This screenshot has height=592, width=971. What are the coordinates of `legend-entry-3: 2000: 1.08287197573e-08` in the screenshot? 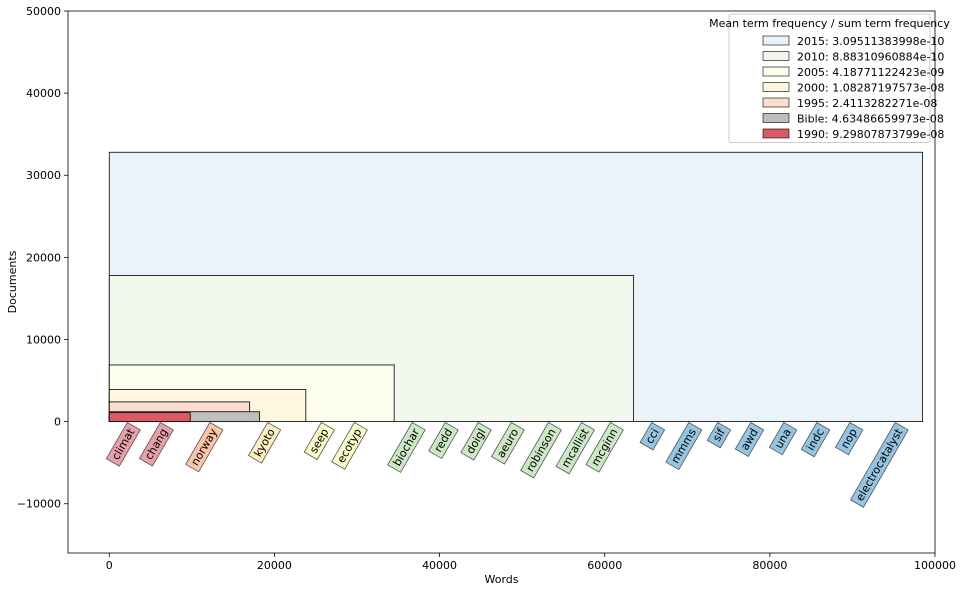 It's located at (870, 88).